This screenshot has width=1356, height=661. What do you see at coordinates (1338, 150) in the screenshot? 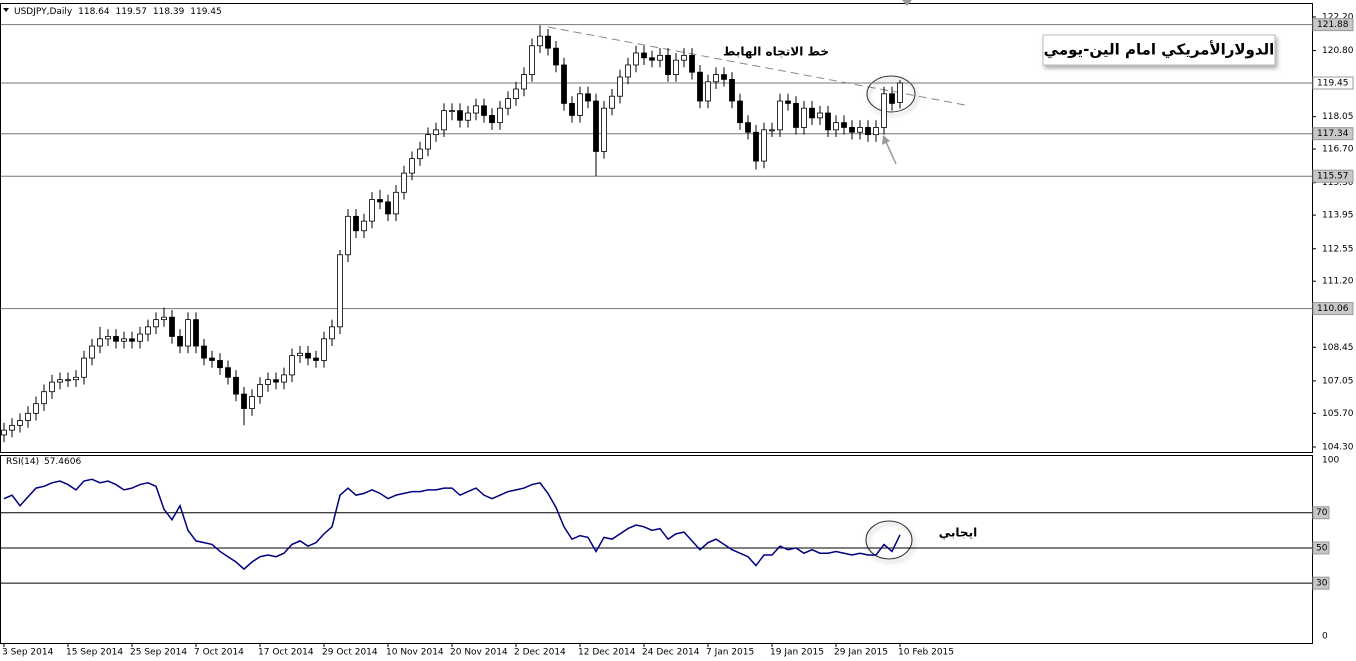
I see `y-tick-label: 116.70` at bounding box center [1338, 150].